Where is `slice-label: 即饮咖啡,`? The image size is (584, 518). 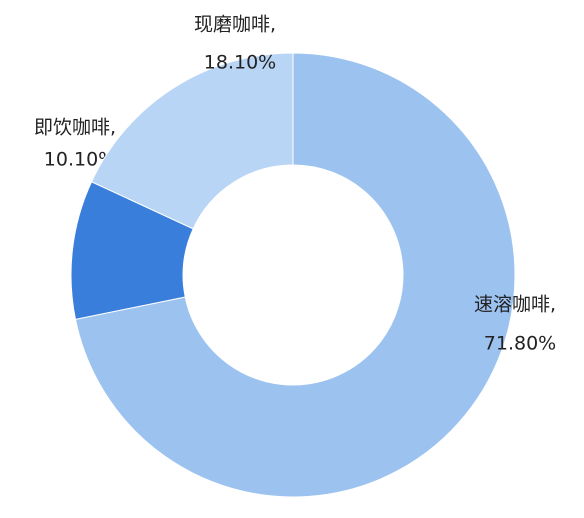 slice-label: 即饮咖啡, is located at coordinates (75, 128).